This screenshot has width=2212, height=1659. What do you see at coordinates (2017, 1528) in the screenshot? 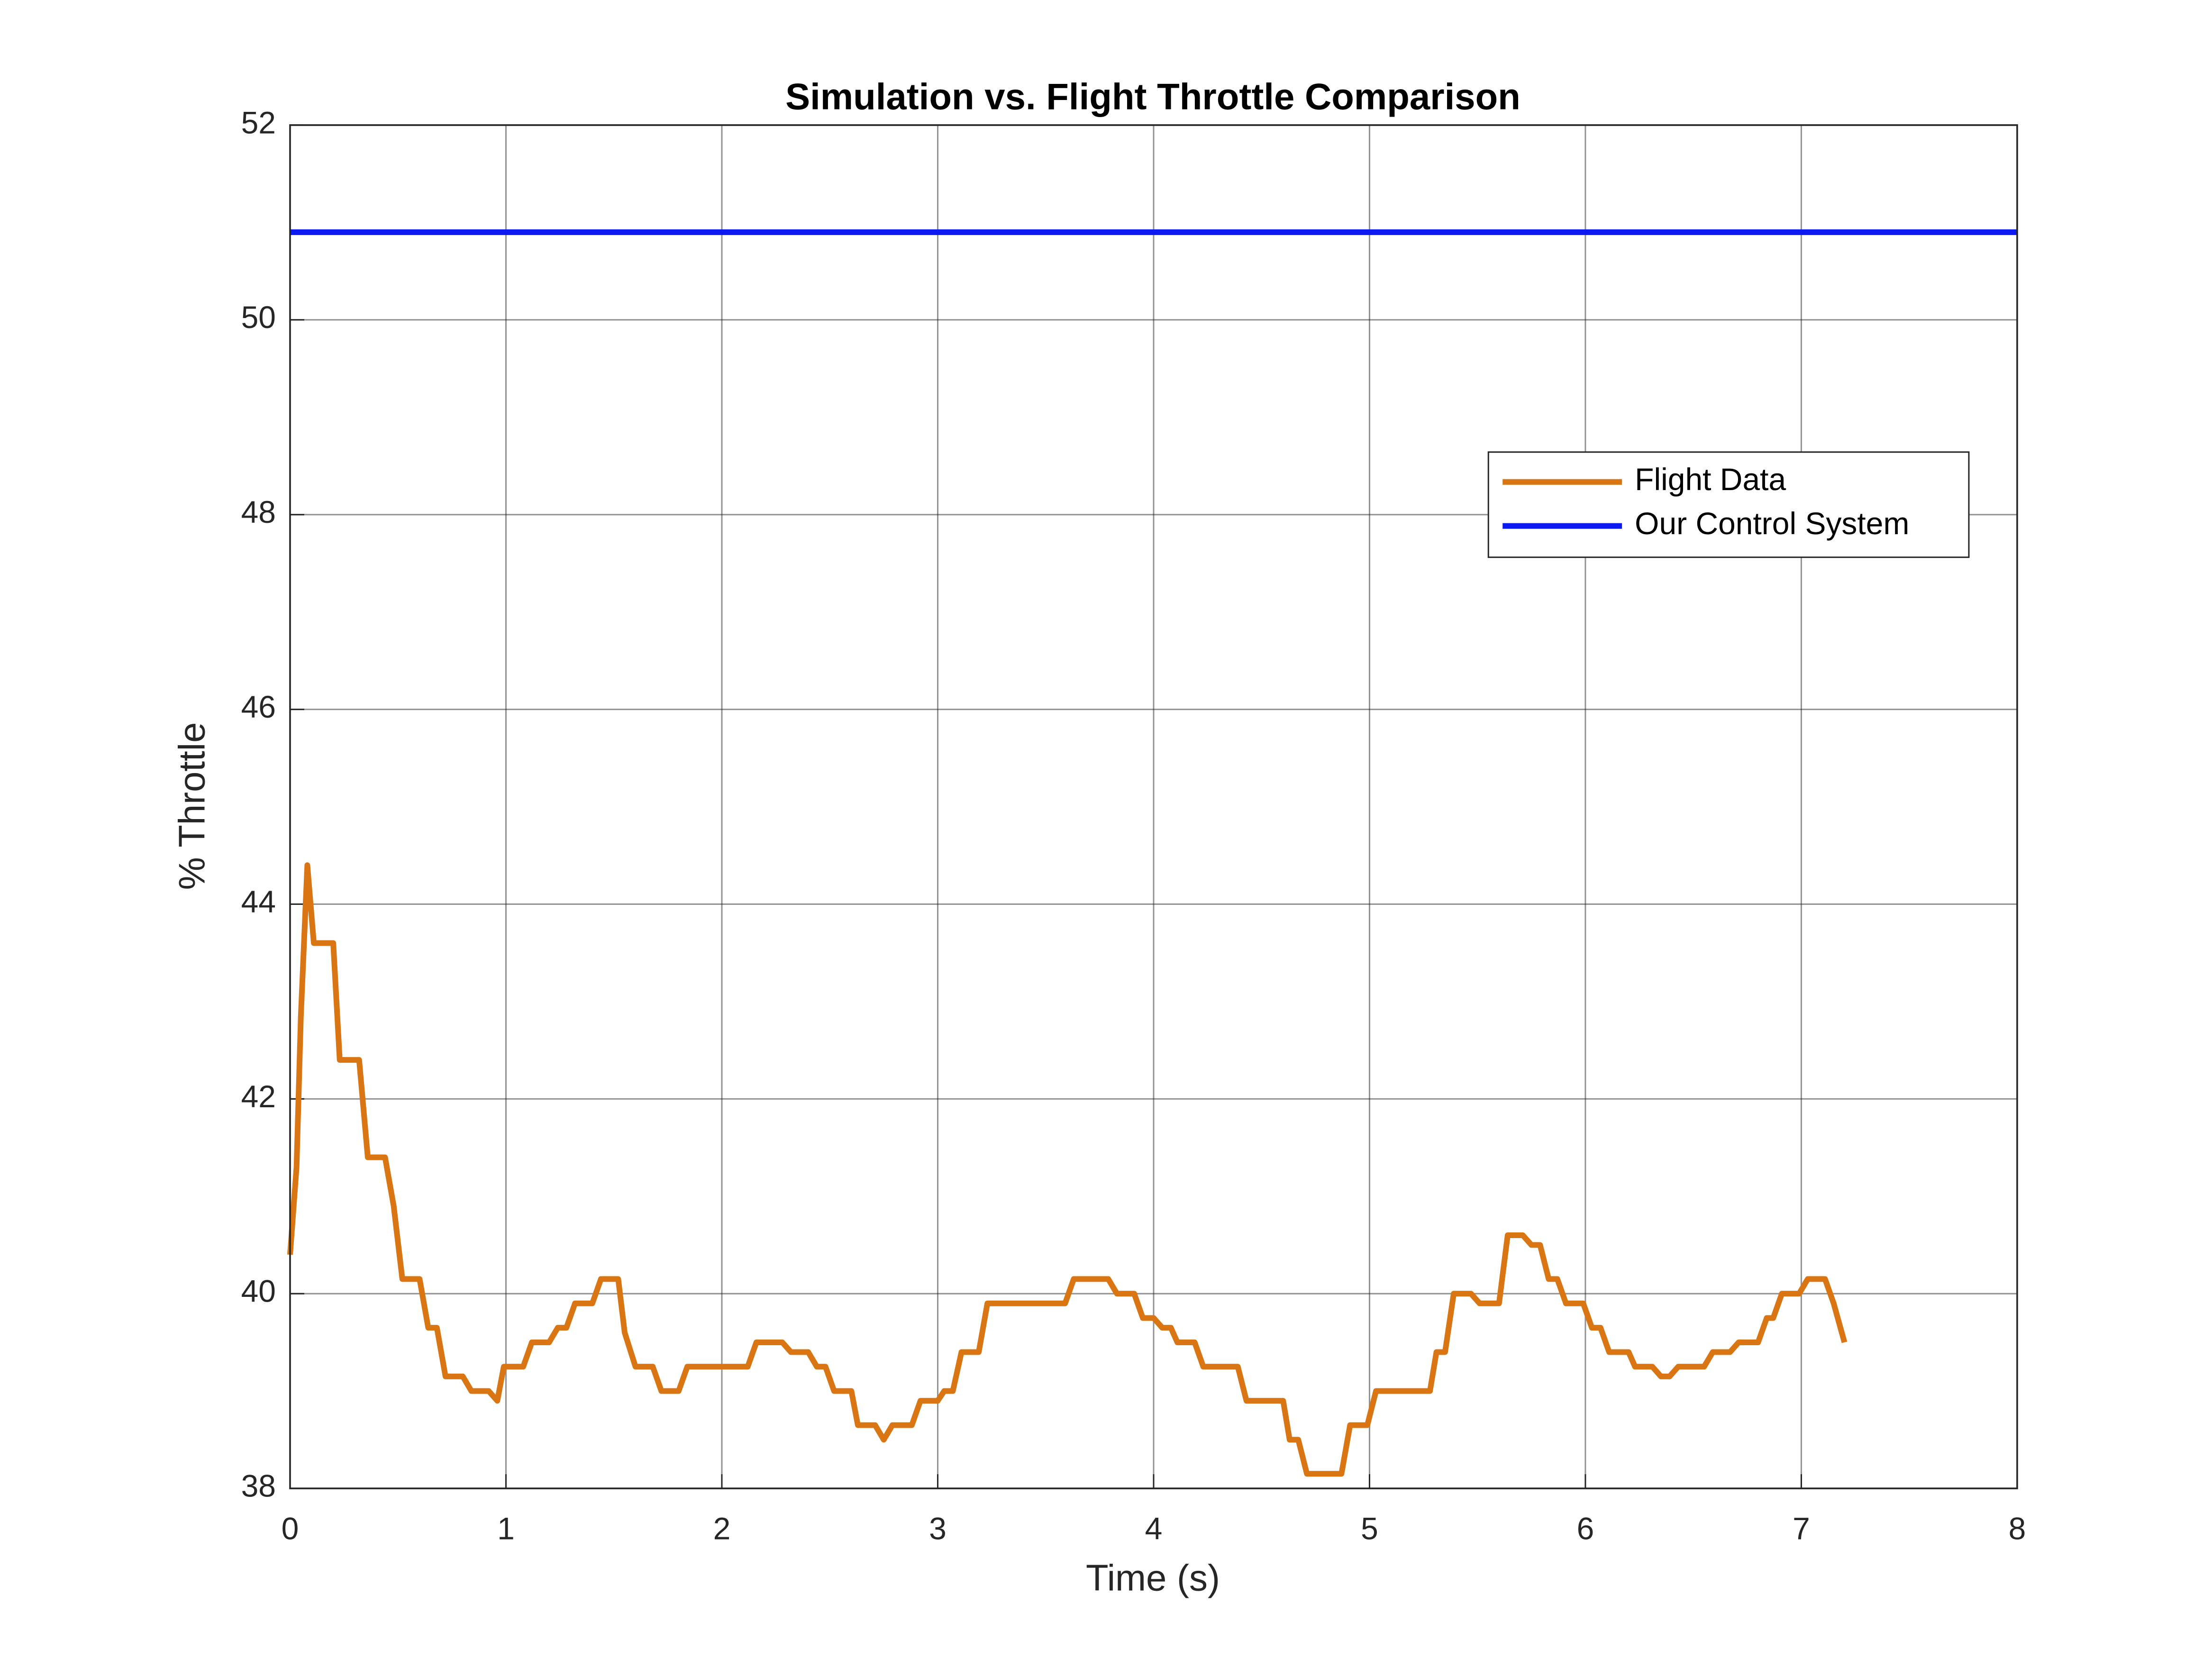
I see `x-tick-label: 8` at bounding box center [2017, 1528].